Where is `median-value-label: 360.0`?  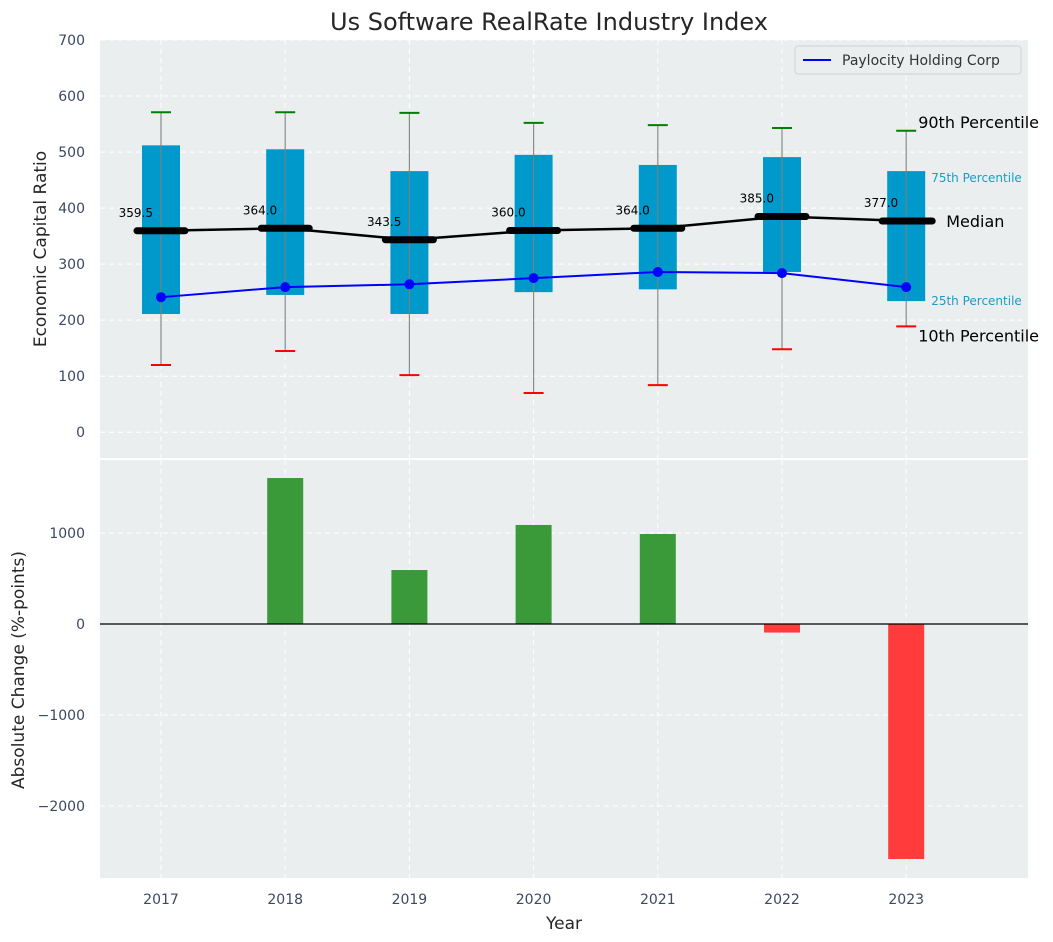 median-value-label: 360.0 is located at coordinates (508, 213).